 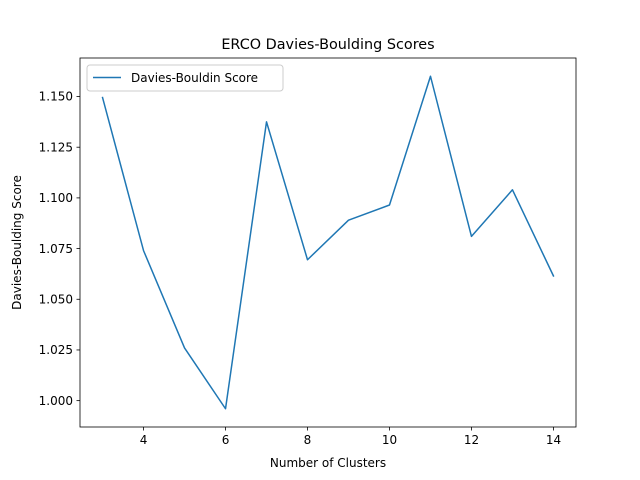 I want to click on legend: Davies-Bouldin Score, so click(x=185, y=78).